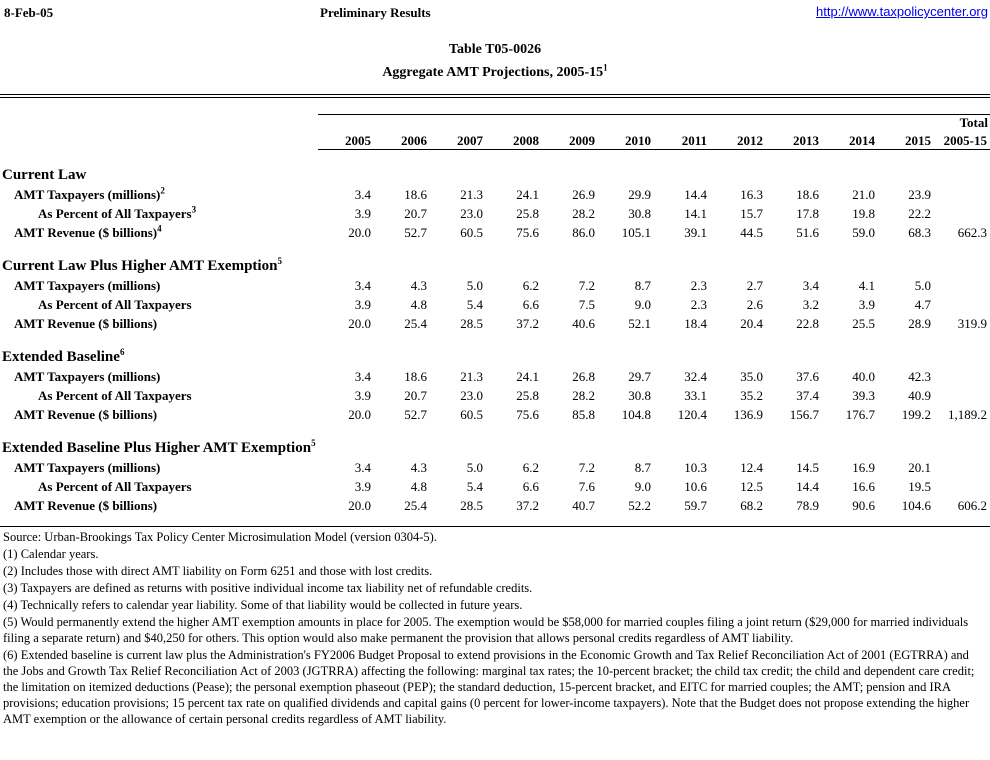  What do you see at coordinates (583, 414) in the screenshot?
I see `value-cell: 85.8` at bounding box center [583, 414].